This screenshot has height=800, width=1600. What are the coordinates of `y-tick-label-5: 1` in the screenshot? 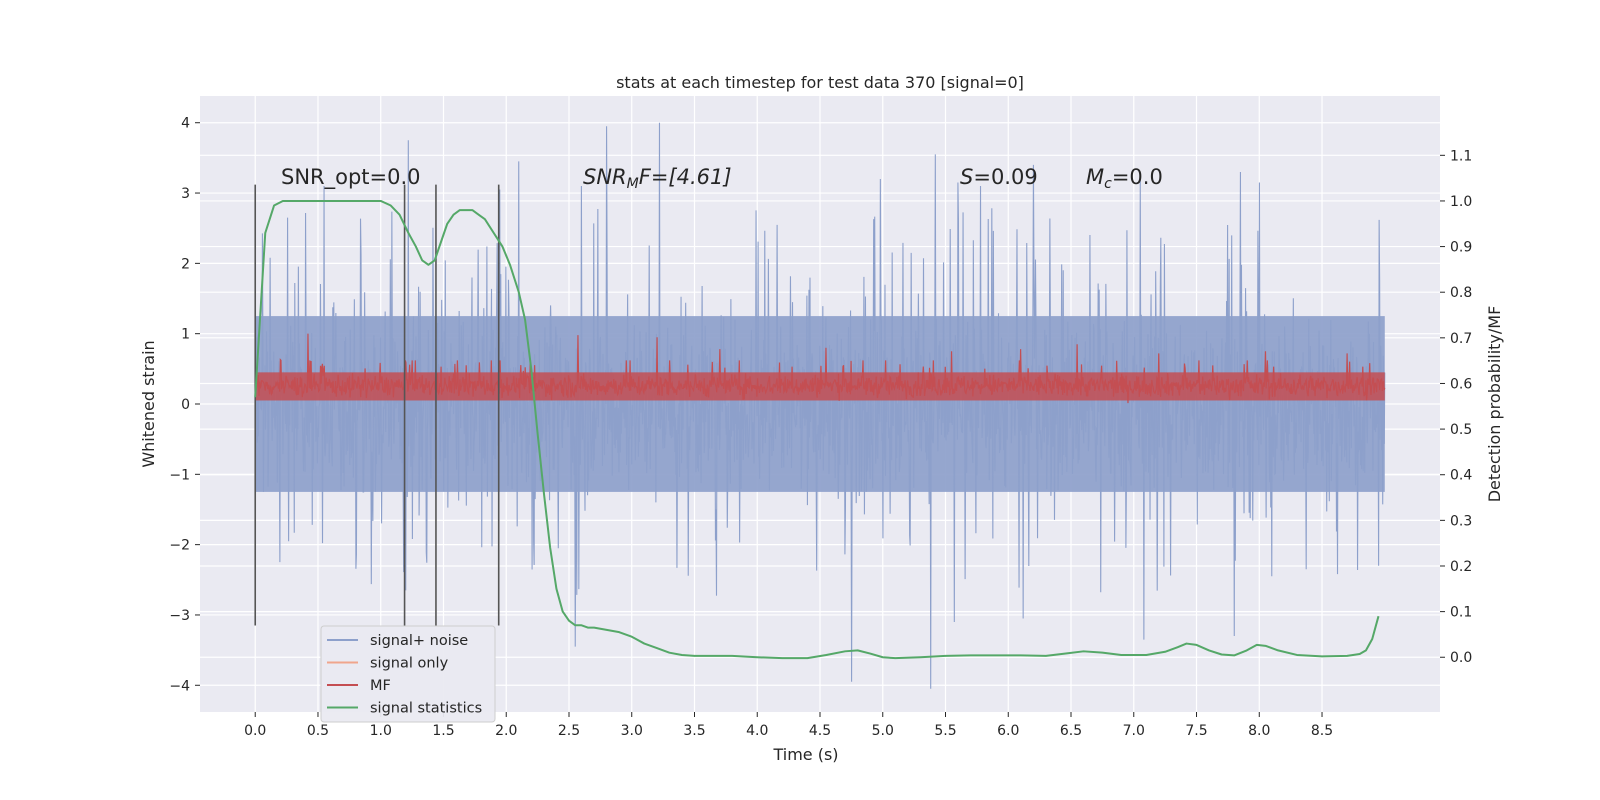 It's located at (185, 335).